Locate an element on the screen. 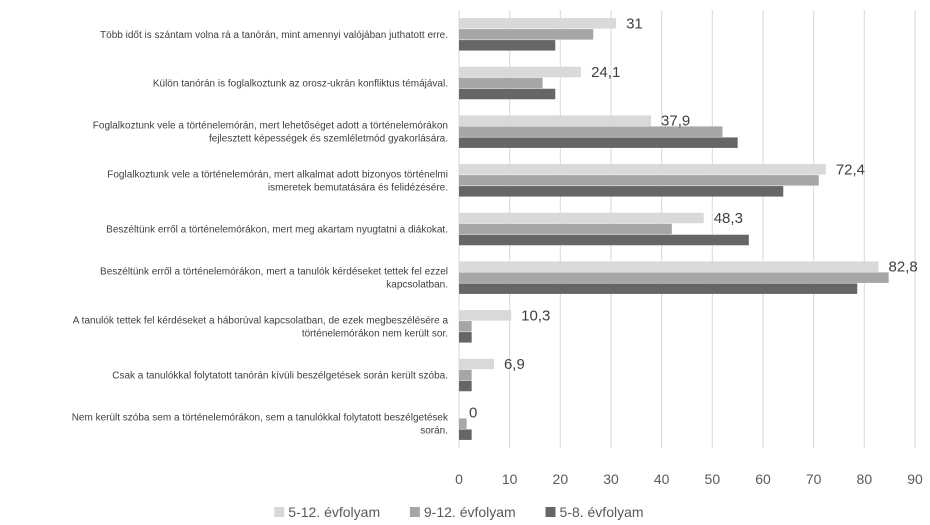  x-tick-label: 70 is located at coordinates (814, 479).